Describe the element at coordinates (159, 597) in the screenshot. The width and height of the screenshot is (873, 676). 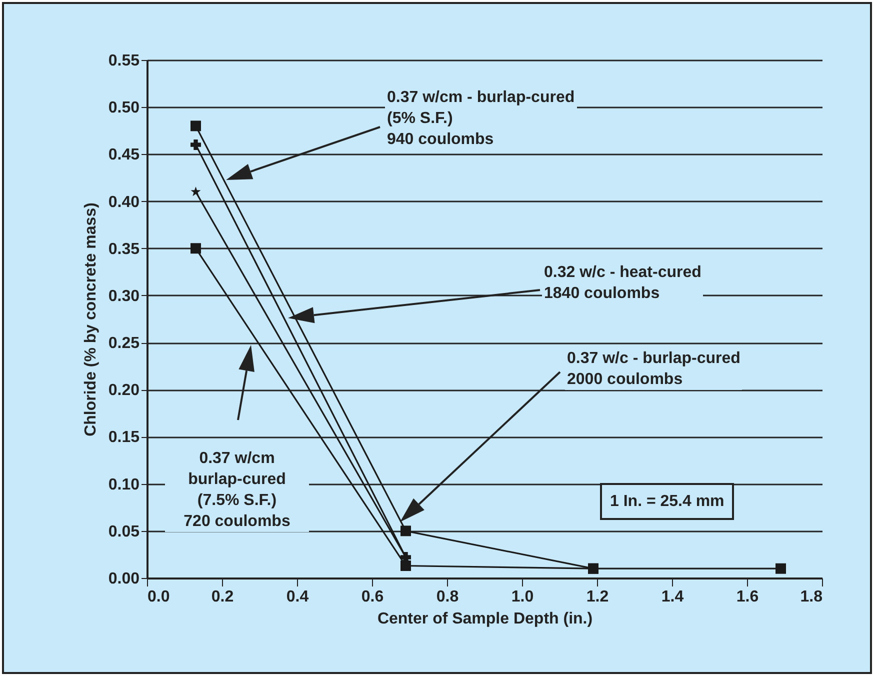
I see `x-tick-label: 0.0` at that location.